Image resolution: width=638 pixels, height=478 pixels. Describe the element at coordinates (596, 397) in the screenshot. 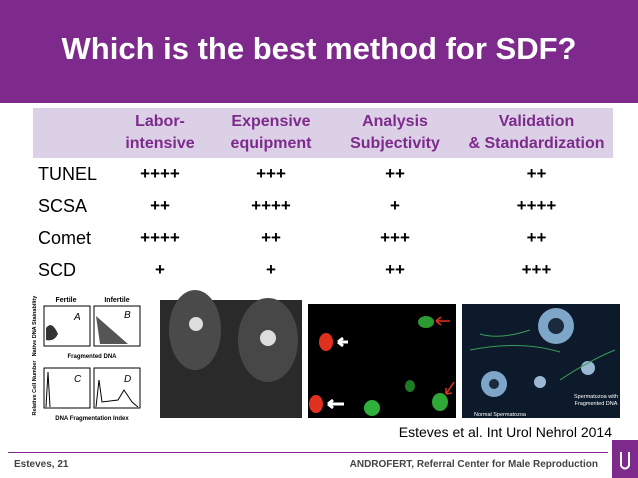

I see `label: Spermatozoa with` at that location.